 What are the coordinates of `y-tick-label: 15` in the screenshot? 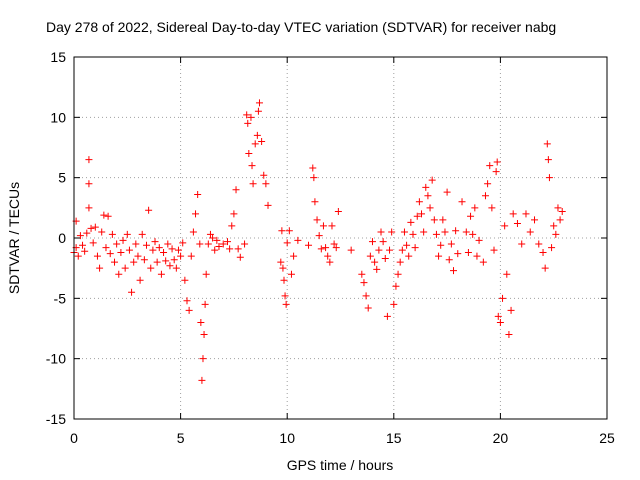 It's located at (58, 57).